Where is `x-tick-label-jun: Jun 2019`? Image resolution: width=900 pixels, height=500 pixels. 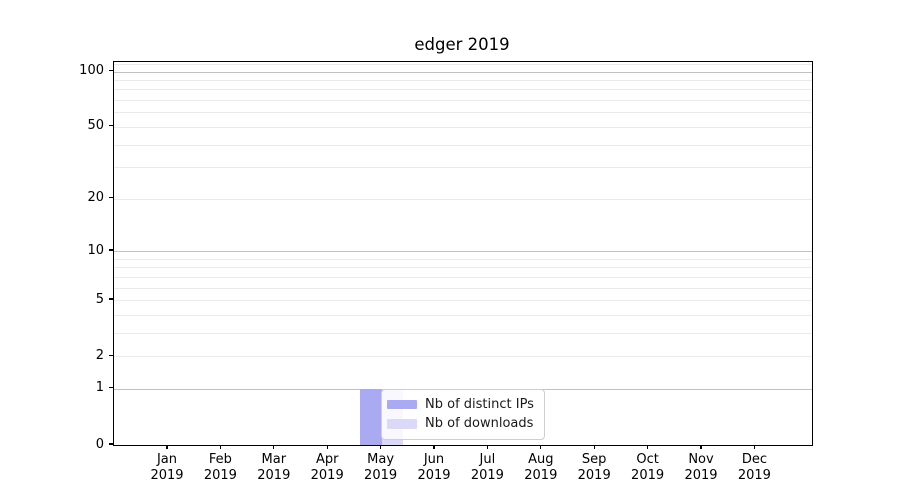 x-tick-label-jun: Jun 2019 is located at coordinates (434, 467).